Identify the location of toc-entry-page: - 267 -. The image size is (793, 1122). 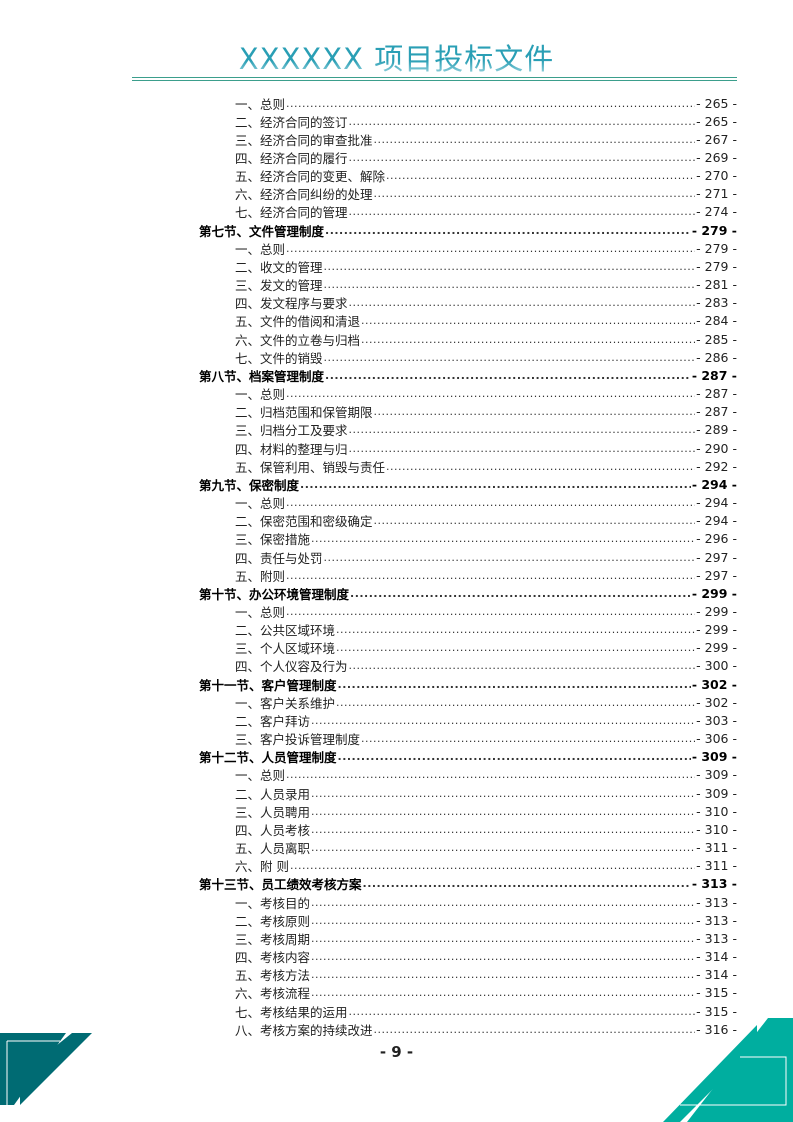
(716, 139).